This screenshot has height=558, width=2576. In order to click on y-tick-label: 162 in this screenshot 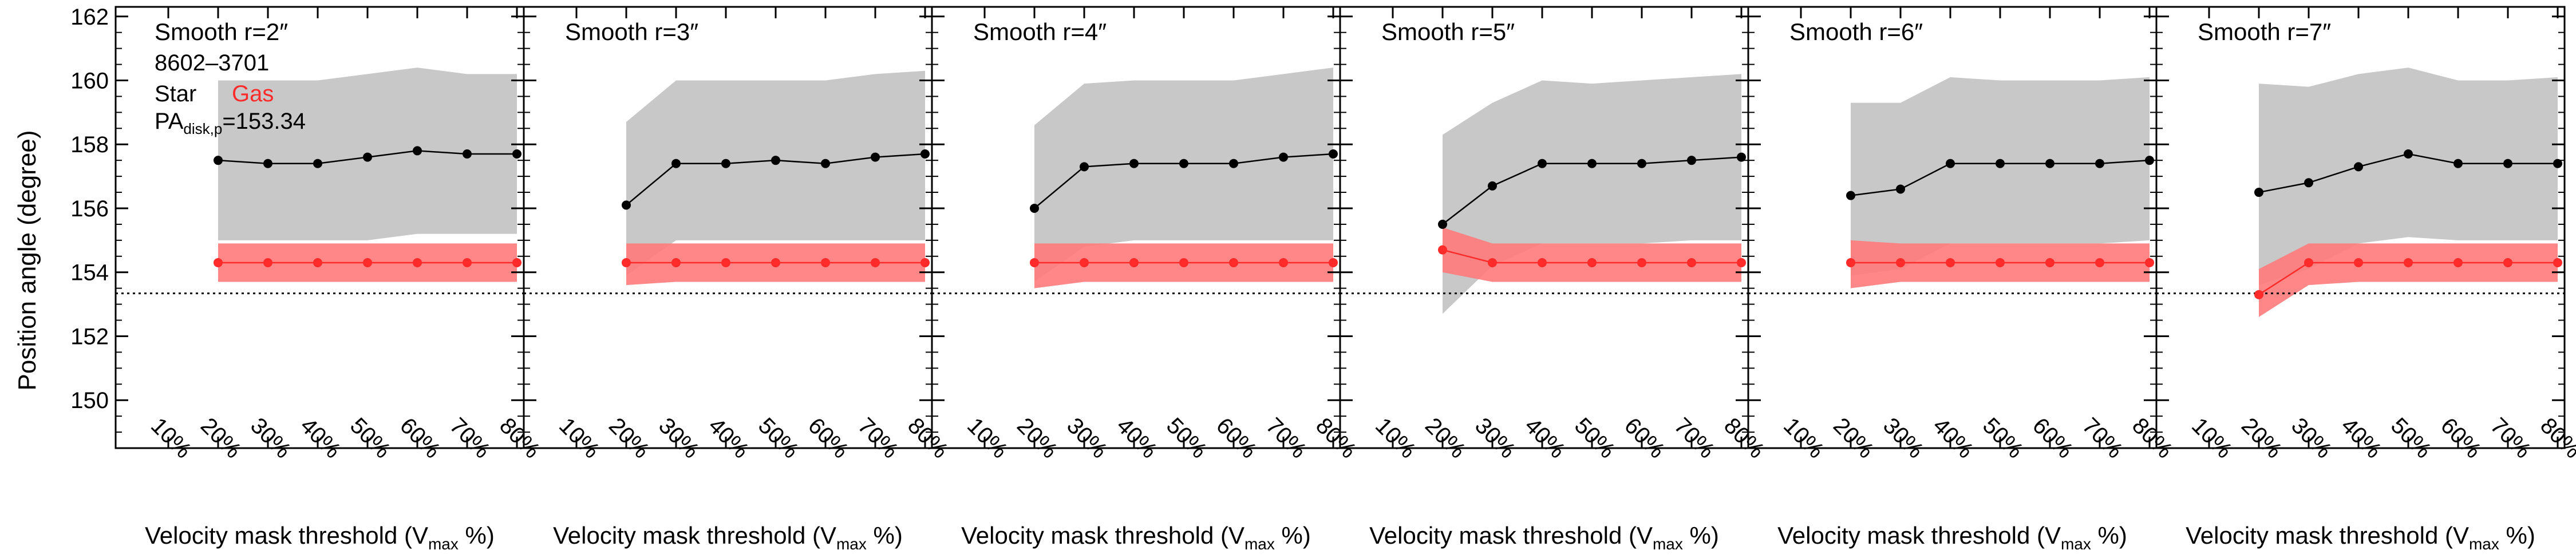, I will do `click(89, 17)`.